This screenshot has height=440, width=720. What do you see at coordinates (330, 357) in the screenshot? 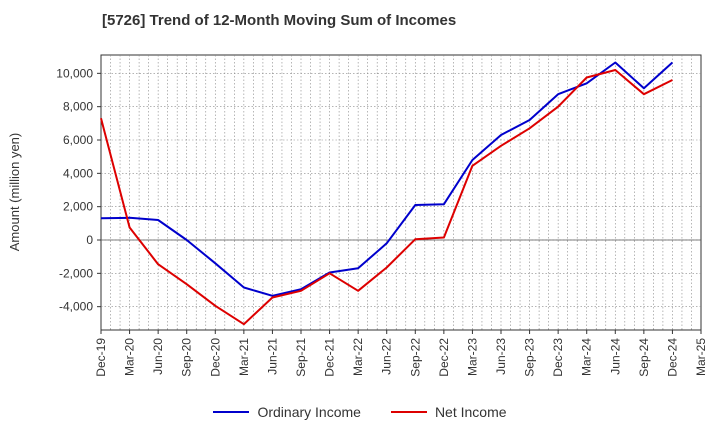
I see `x-tick-label: Dec-21` at bounding box center [330, 357].